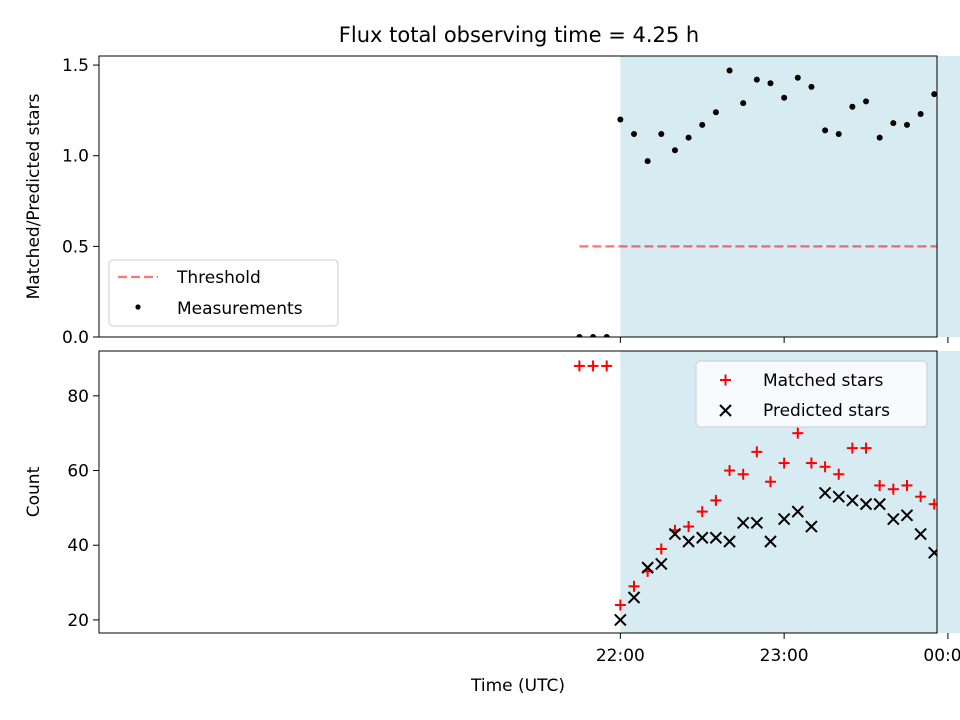 The height and width of the screenshot is (720, 960). What do you see at coordinates (75, 338) in the screenshot?
I see `y-tick-label: 0.0` at bounding box center [75, 338].